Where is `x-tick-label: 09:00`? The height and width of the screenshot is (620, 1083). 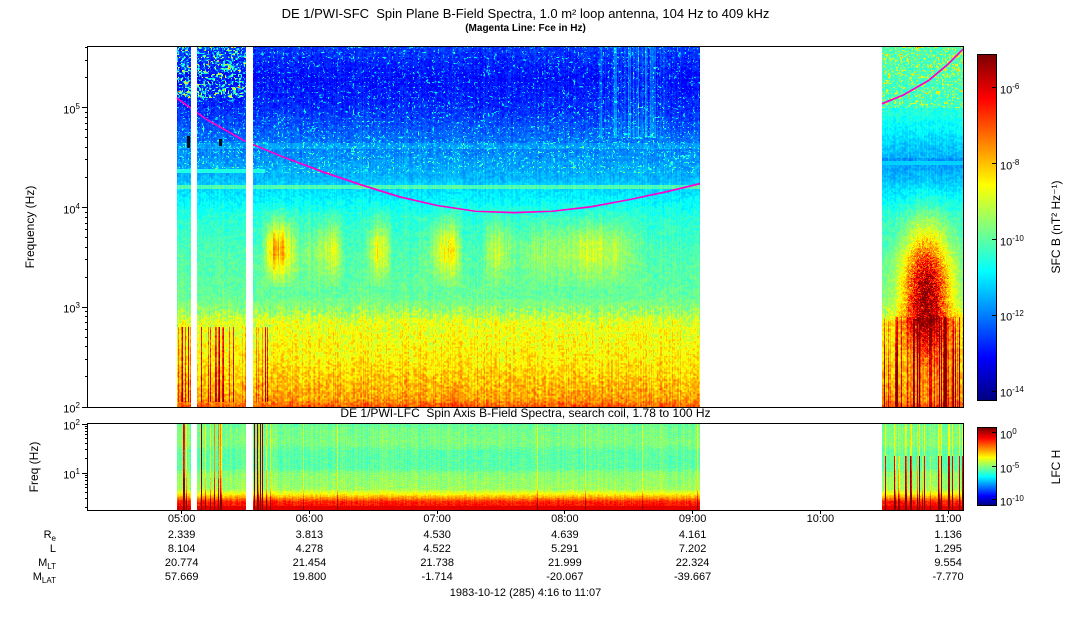 x-tick-label: 09:00 is located at coordinates (692, 519).